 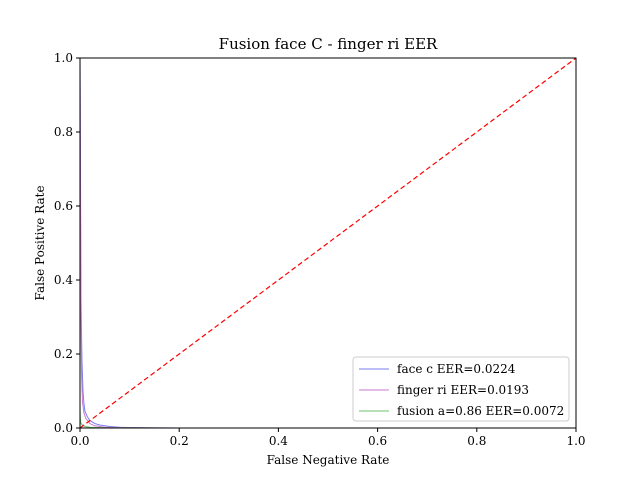 I want to click on legend-box, so click(x=461, y=389).